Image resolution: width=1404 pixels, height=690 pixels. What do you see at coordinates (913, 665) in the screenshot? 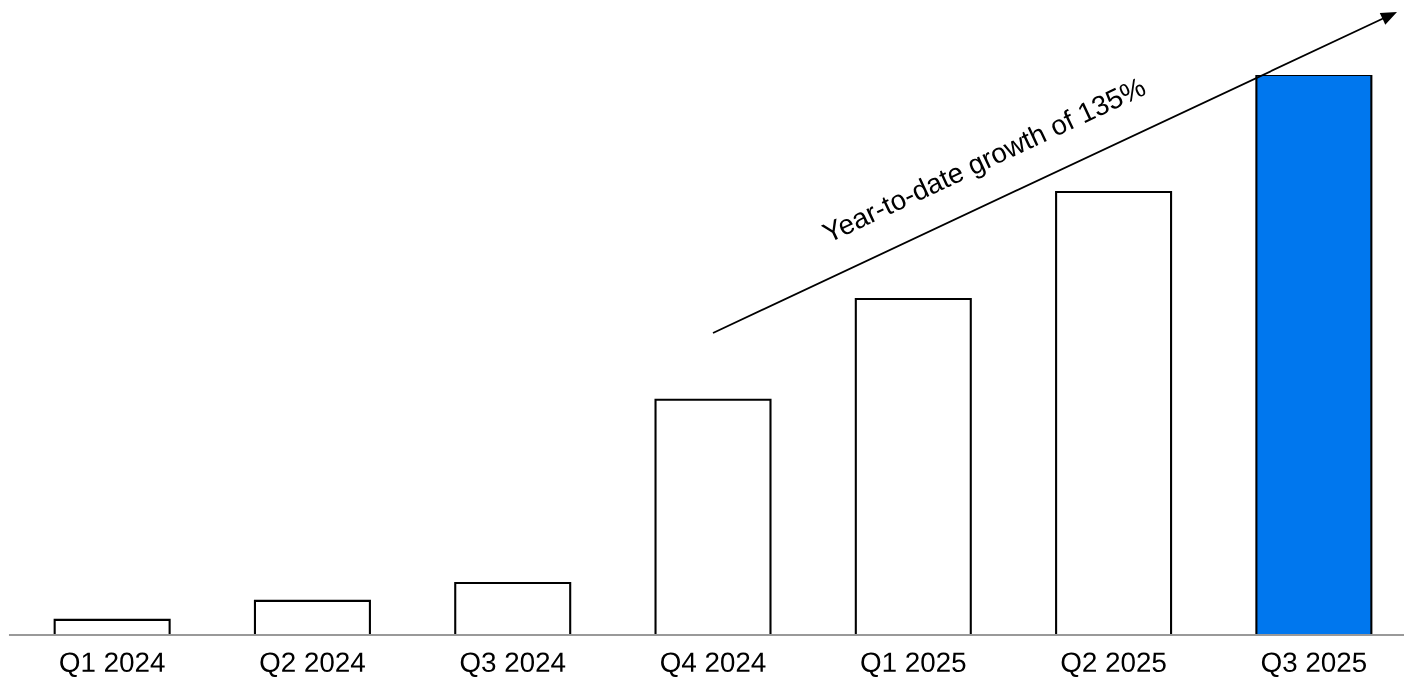
I see `x-tick-label: Q1 2025` at bounding box center [913, 665].